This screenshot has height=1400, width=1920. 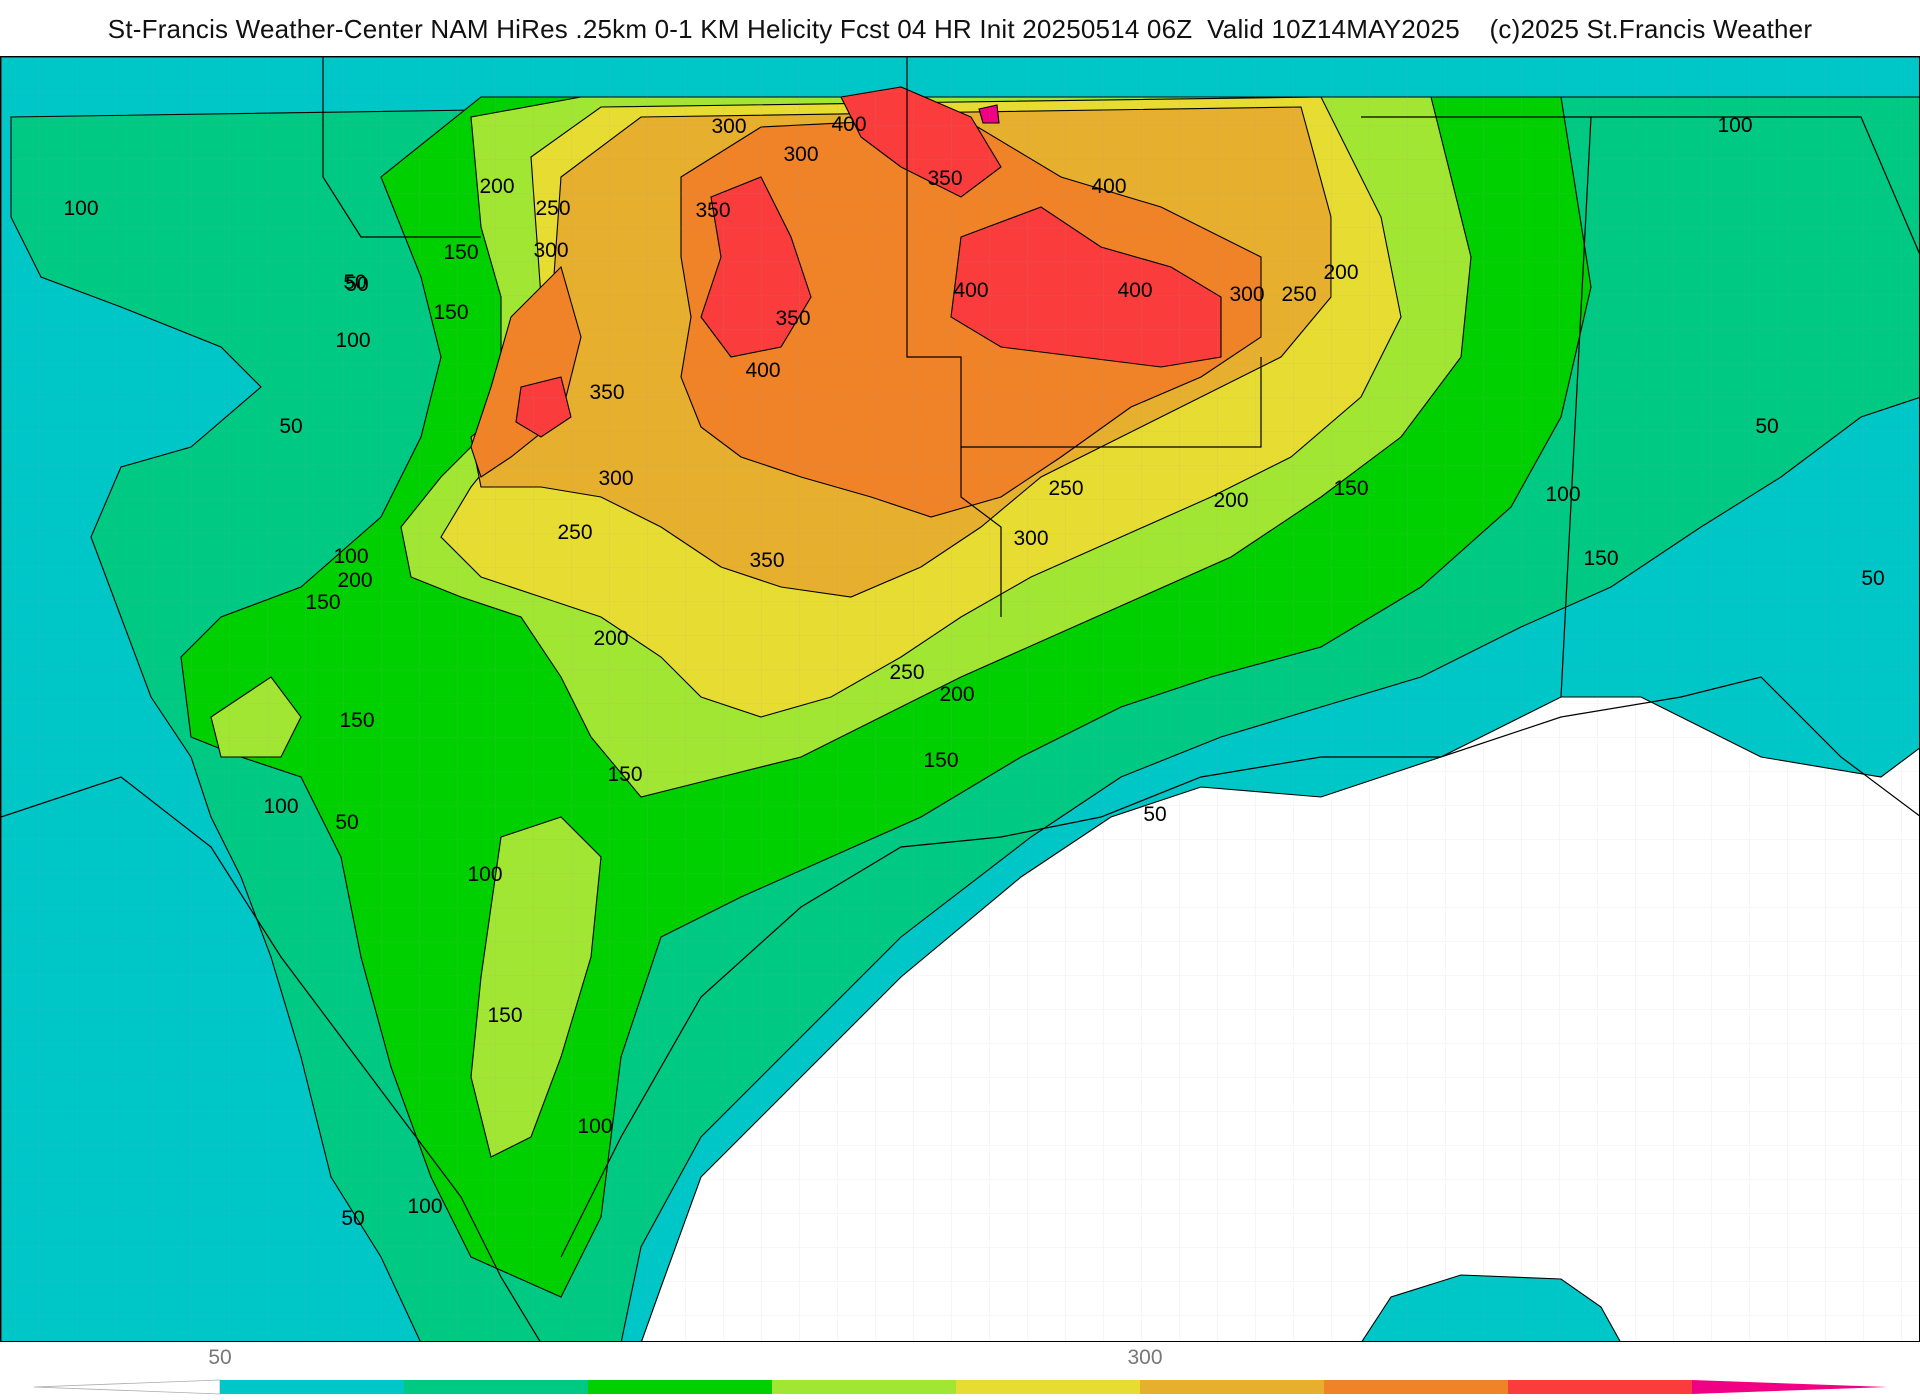 I want to click on colorbar-over-triangle, so click(x=1790, y=1387).